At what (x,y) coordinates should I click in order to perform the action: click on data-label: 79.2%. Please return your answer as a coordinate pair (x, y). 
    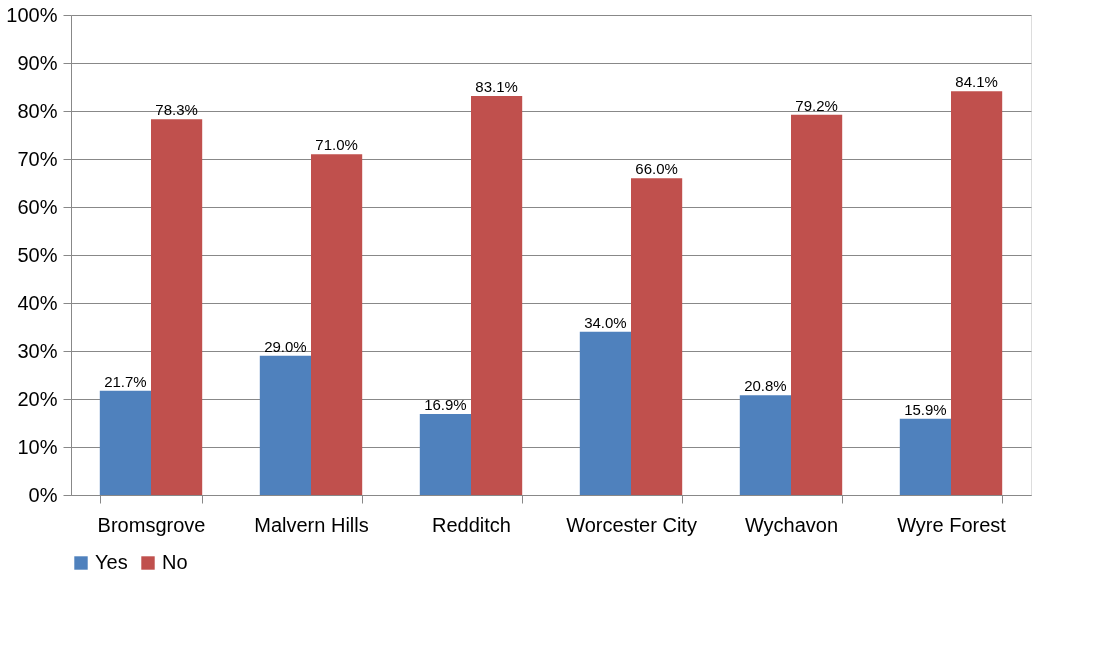
    Looking at the image, I should click on (816, 105).